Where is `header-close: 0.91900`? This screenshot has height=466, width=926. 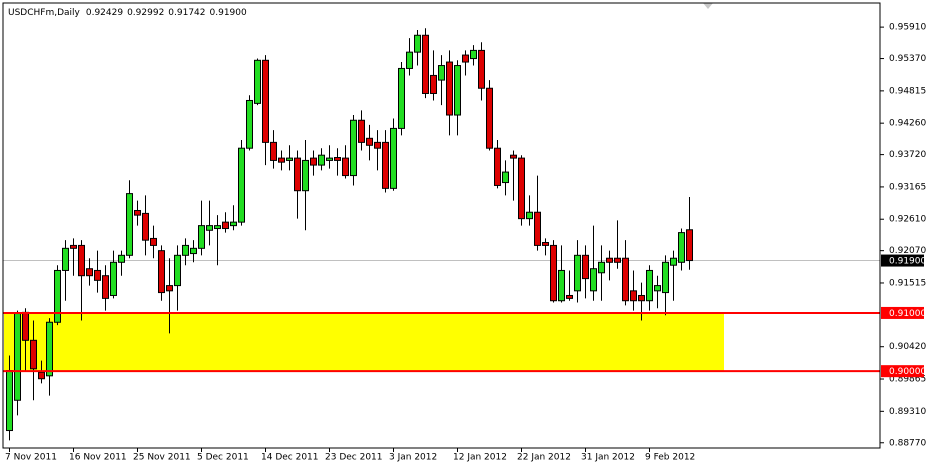 header-close: 0.91900 is located at coordinates (228, 13).